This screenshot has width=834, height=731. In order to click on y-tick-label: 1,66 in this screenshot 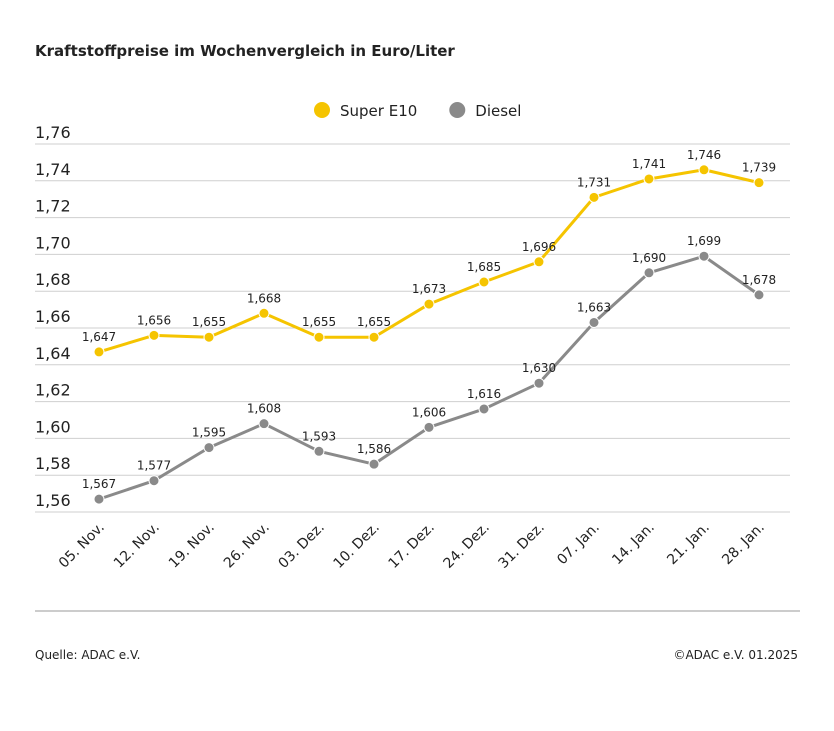, I will do `click(53, 316)`.